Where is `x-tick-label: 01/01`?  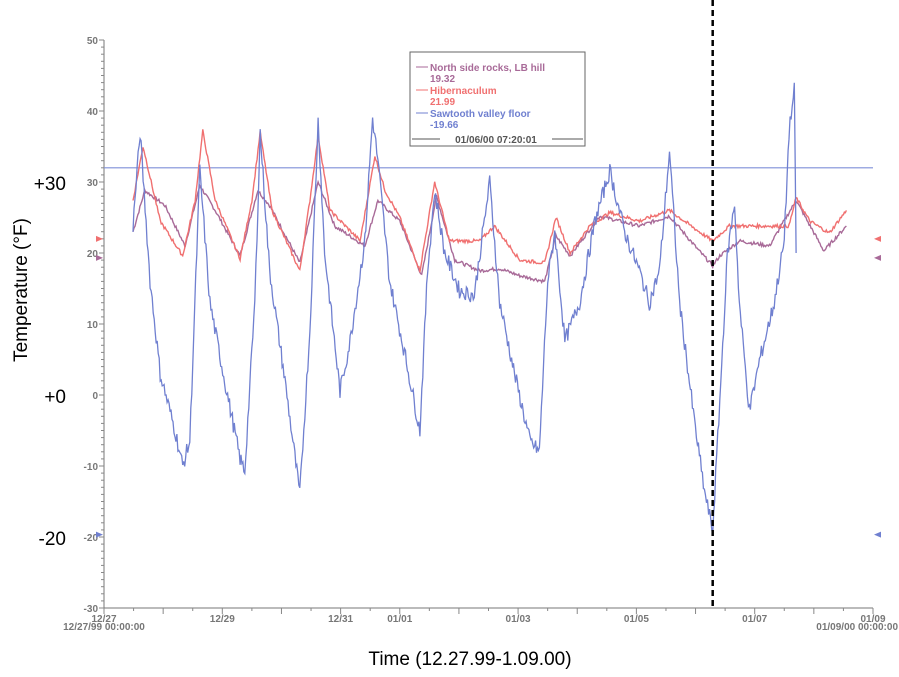
x-tick-label: 01/01 is located at coordinates (399, 619).